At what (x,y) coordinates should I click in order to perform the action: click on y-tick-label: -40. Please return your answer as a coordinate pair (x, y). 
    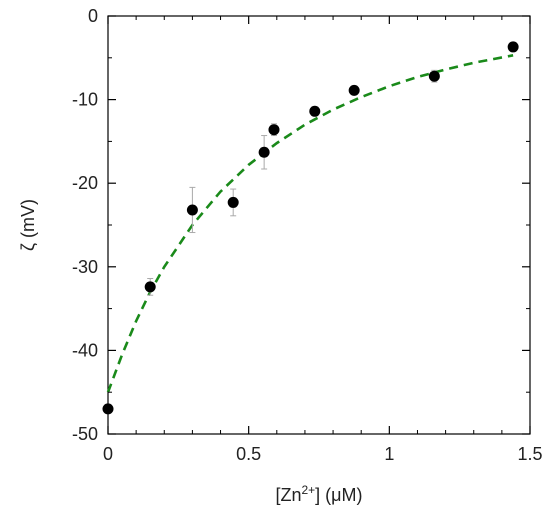
    Looking at the image, I should click on (85, 350).